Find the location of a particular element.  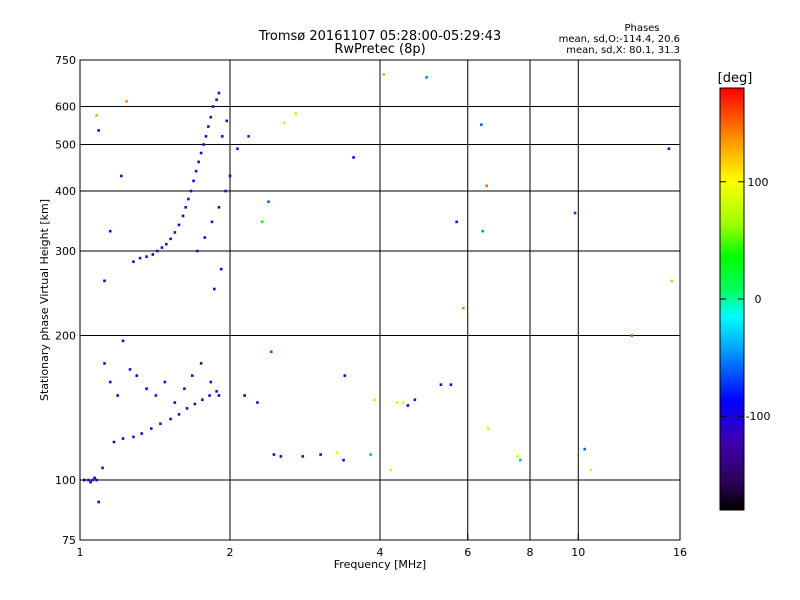

x-tick-label: 6 is located at coordinates (467, 552).